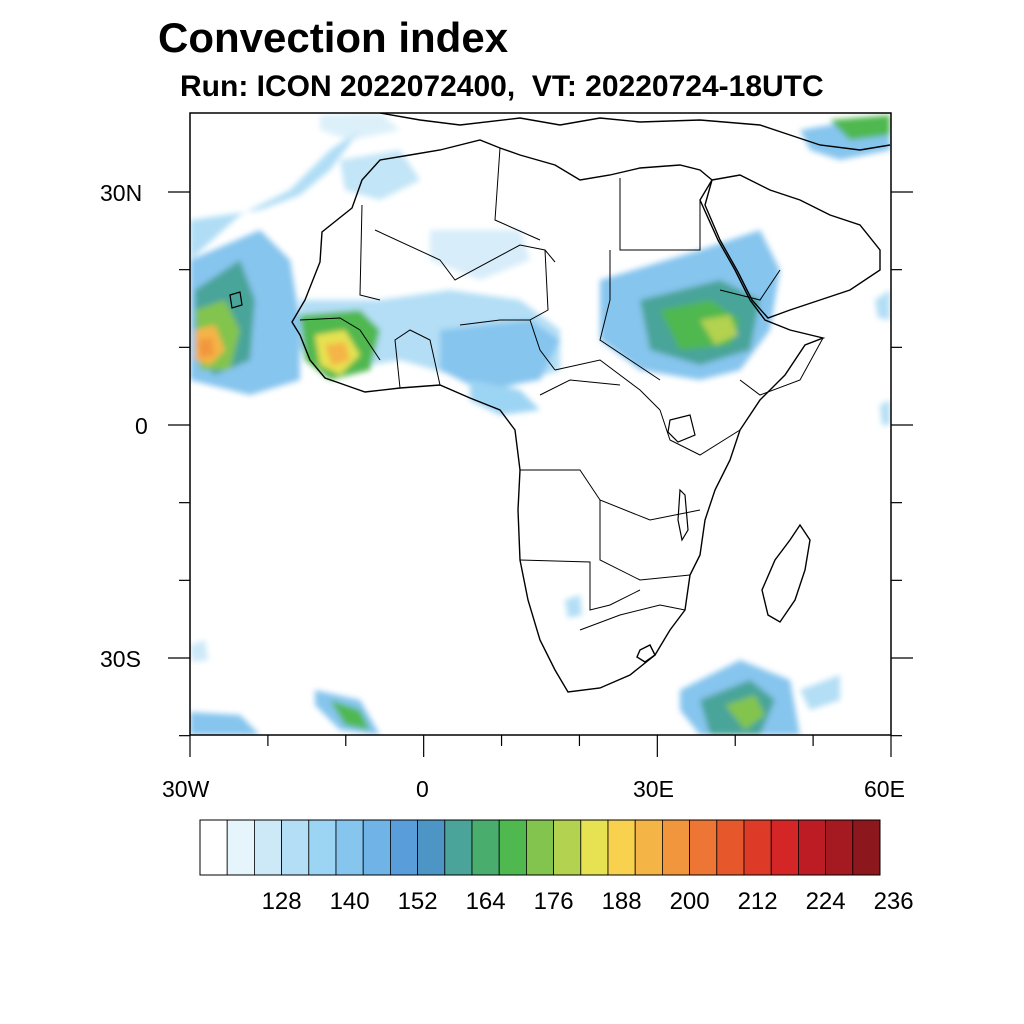  What do you see at coordinates (646, 653) in the screenshot?
I see `lesotho` at bounding box center [646, 653].